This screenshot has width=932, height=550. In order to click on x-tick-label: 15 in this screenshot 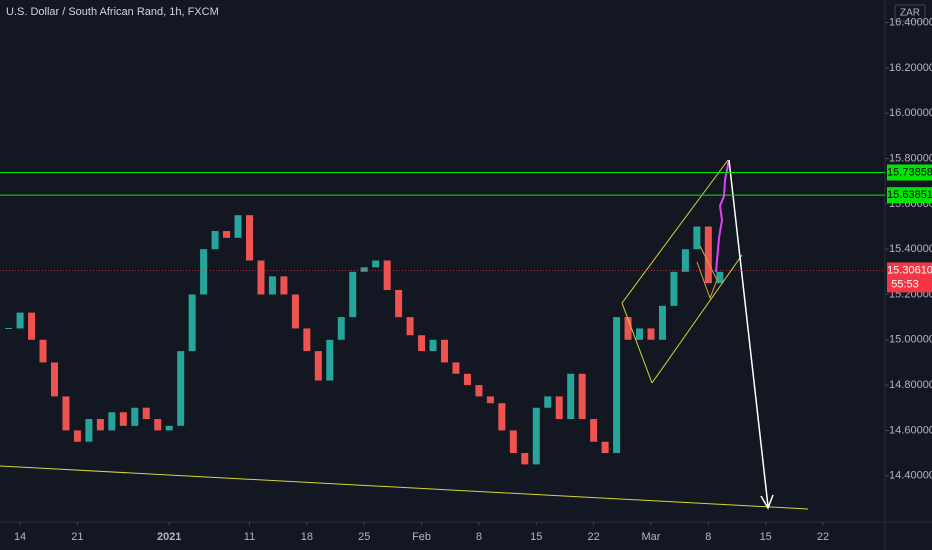, I will do `click(766, 537)`.